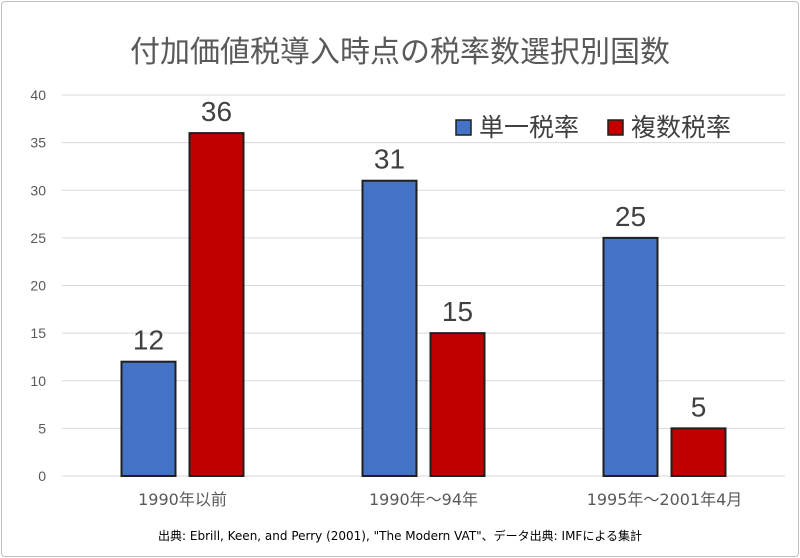 The width and height of the screenshot is (800, 558). Describe the element at coordinates (630, 216) in the screenshot. I see `data-label: 25` at that location.